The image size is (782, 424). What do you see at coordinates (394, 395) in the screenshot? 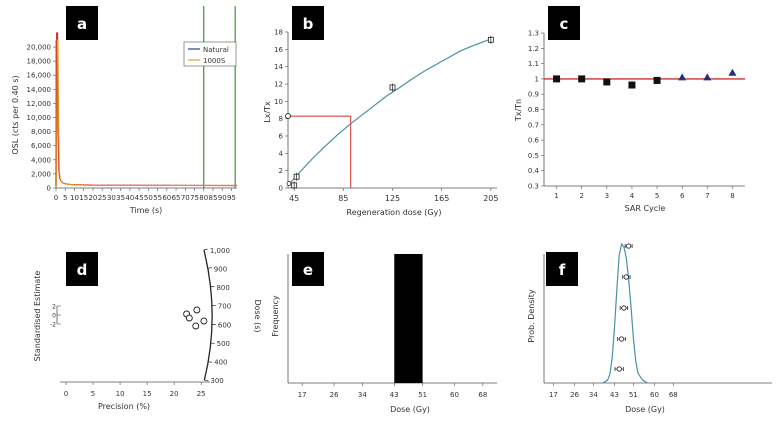
I see `panel-e-xtick-label: 43` at bounding box center [394, 395].